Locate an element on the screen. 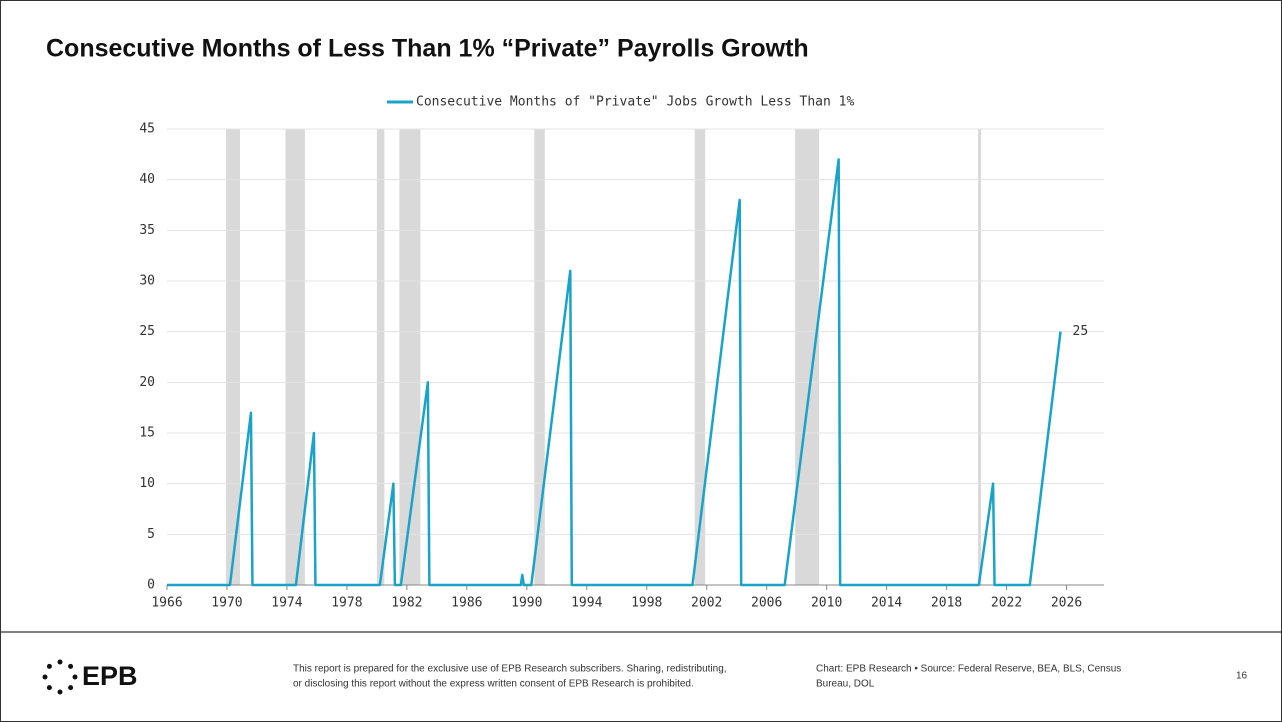  y-tick-label: 10 is located at coordinates (147, 483).